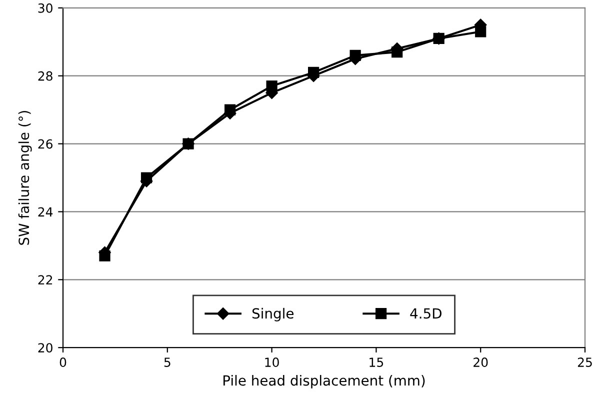 This screenshot has width=600, height=395. Describe the element at coordinates (45, 348) in the screenshot. I see `y-tick-label: 20` at that location.